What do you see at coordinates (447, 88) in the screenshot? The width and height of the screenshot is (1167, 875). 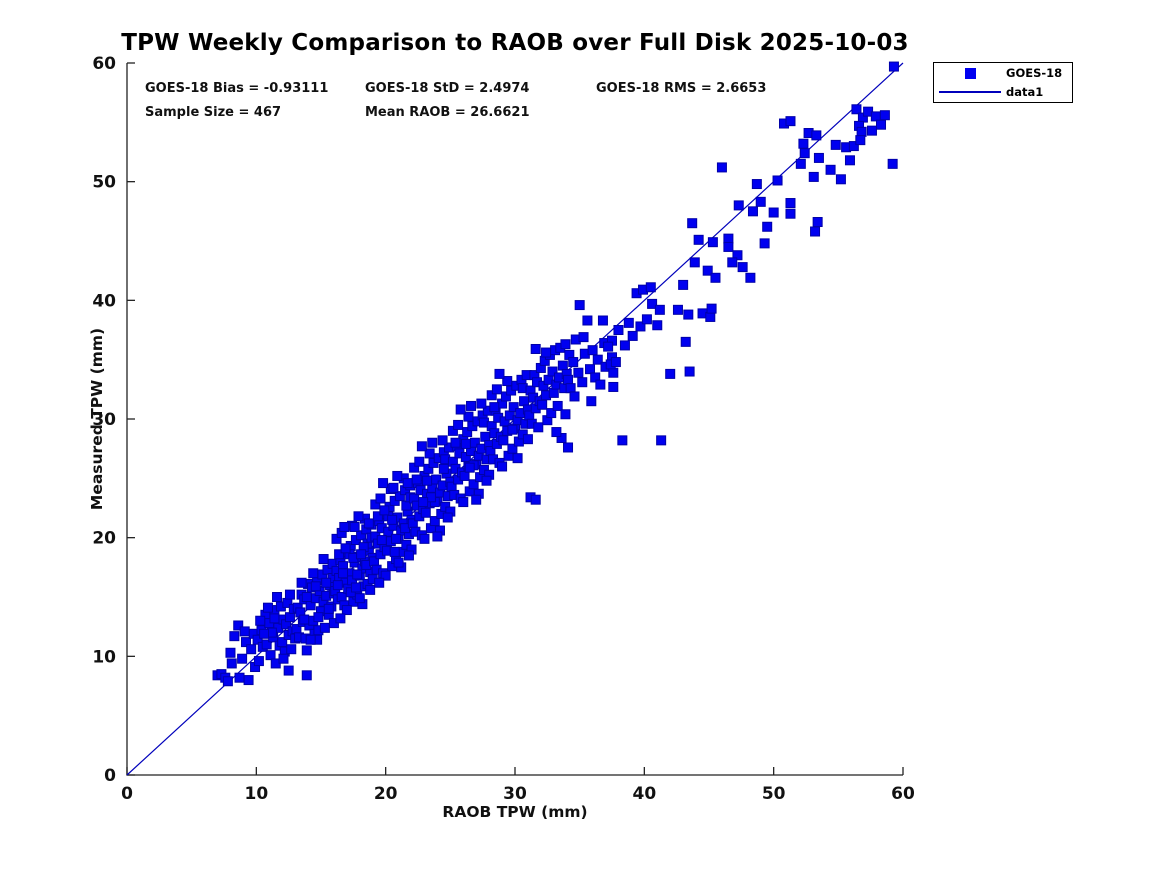 I see `stat-std-text: GOES-18 StD = 2.4974` at bounding box center [447, 88].